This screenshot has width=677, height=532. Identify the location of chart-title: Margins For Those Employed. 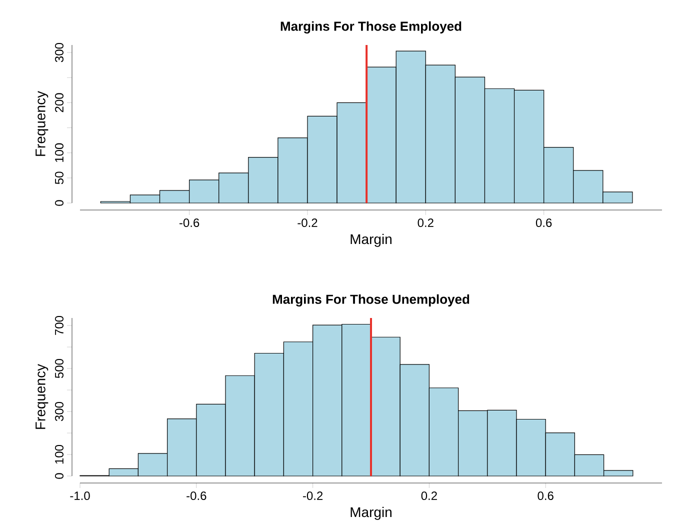
(371, 27).